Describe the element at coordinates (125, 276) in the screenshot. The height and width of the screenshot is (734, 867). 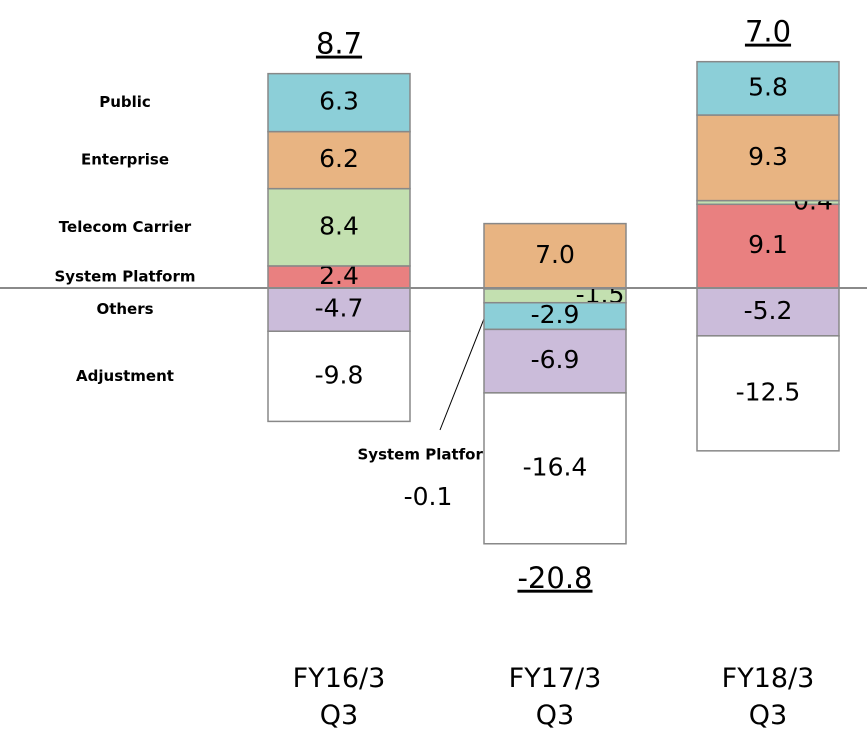
I see `legend-label: System Platform` at that location.